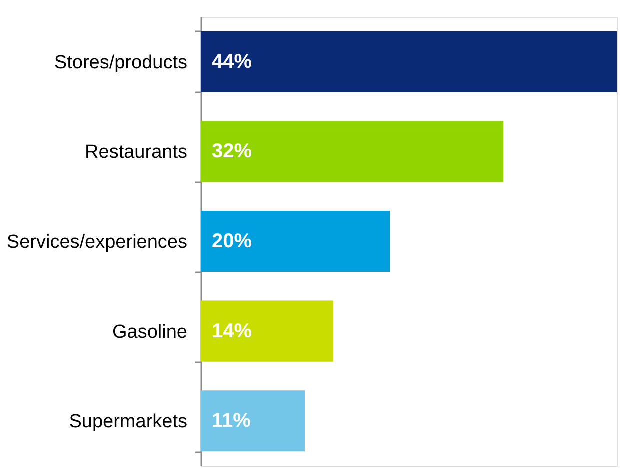  What do you see at coordinates (136, 153) in the screenshot?
I see `y-tick-label: Restaurants` at bounding box center [136, 153].